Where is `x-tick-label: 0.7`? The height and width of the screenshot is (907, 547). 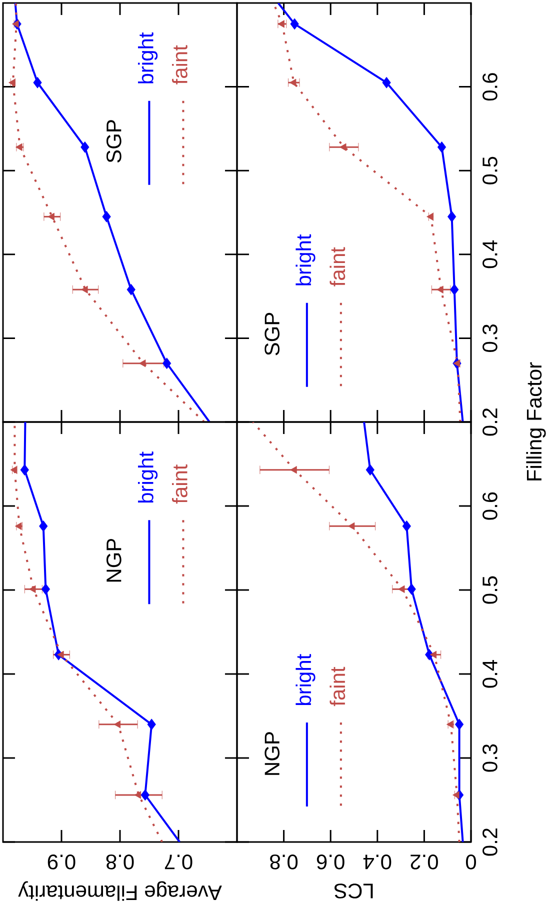 x-tick-label: 0.7 is located at coordinates (178, 862).